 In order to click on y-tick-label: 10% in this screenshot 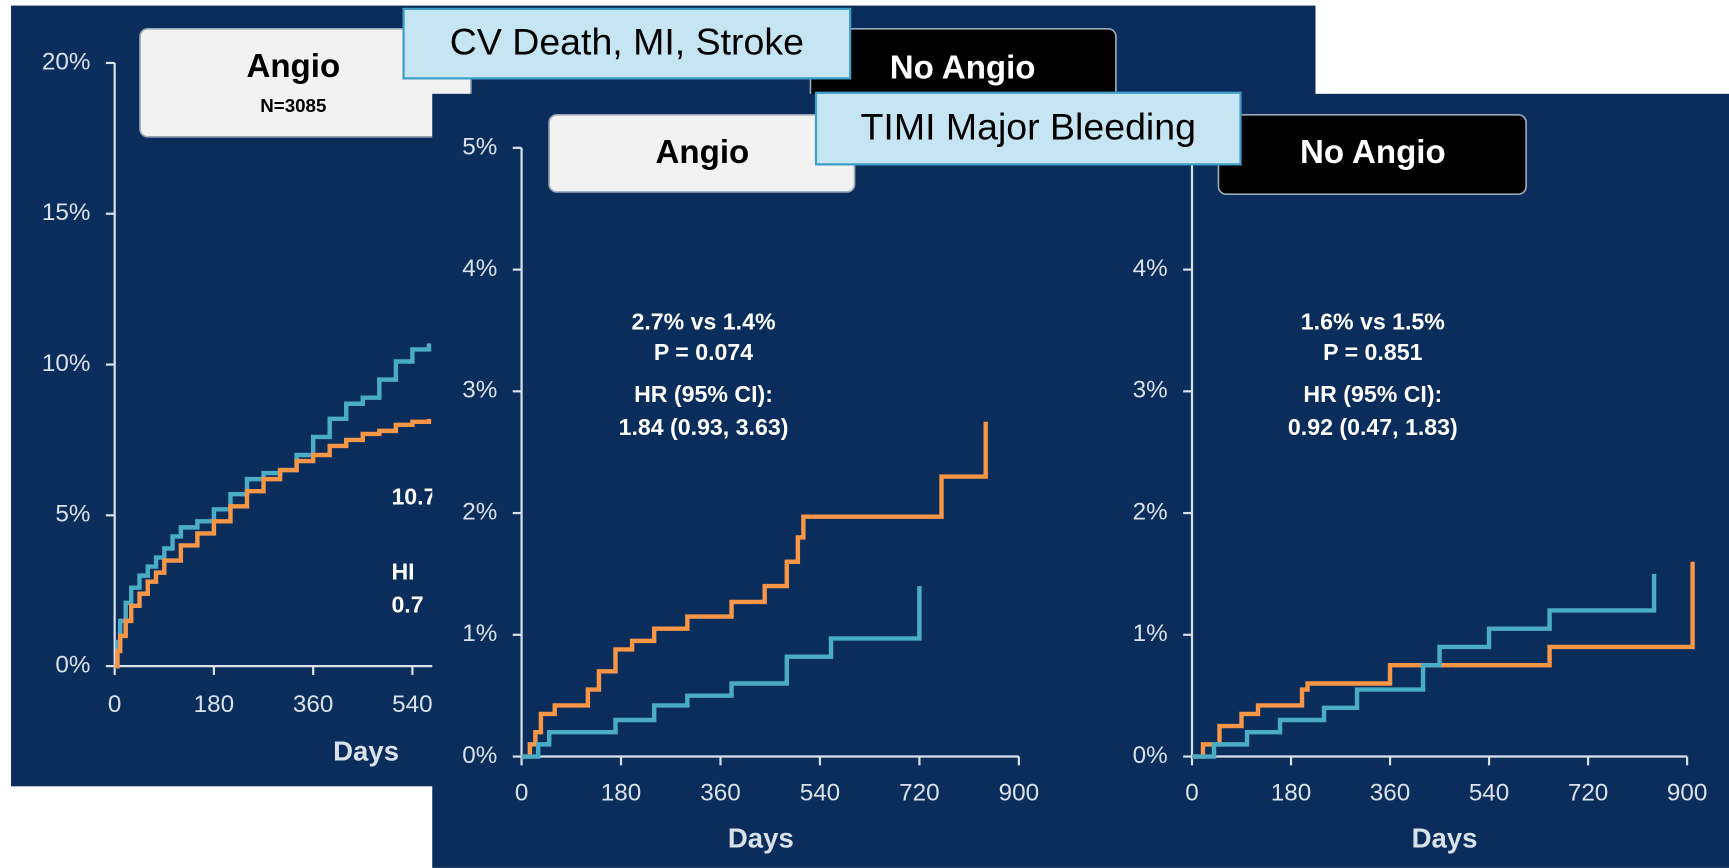, I will do `click(66, 363)`.